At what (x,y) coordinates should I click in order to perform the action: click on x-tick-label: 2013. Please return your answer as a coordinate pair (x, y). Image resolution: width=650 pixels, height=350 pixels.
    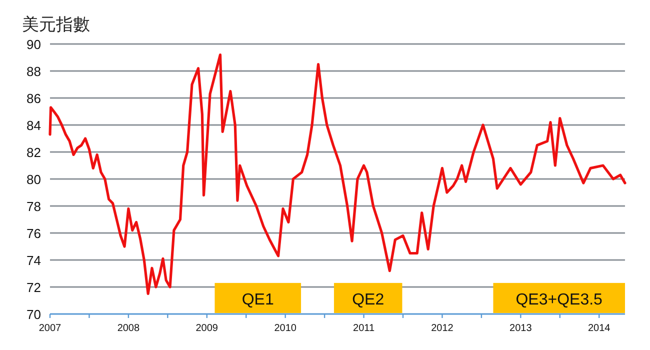
    Looking at the image, I should click on (521, 328).